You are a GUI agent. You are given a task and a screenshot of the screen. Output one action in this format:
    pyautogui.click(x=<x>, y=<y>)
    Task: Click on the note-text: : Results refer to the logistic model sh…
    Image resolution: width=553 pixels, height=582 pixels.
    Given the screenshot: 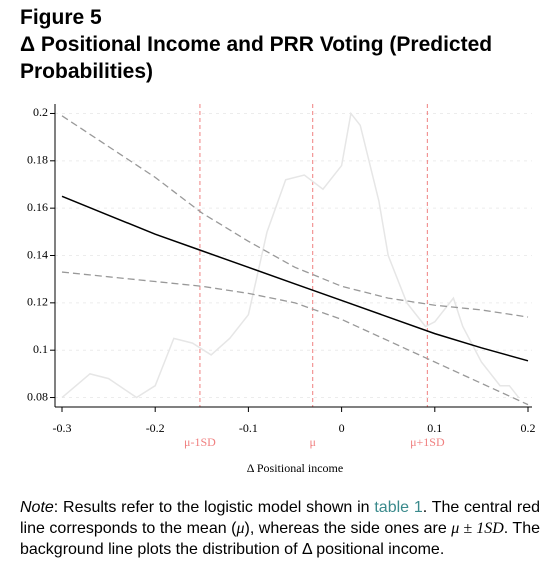 What is the action you would take?
    pyautogui.click(x=214, y=507)
    